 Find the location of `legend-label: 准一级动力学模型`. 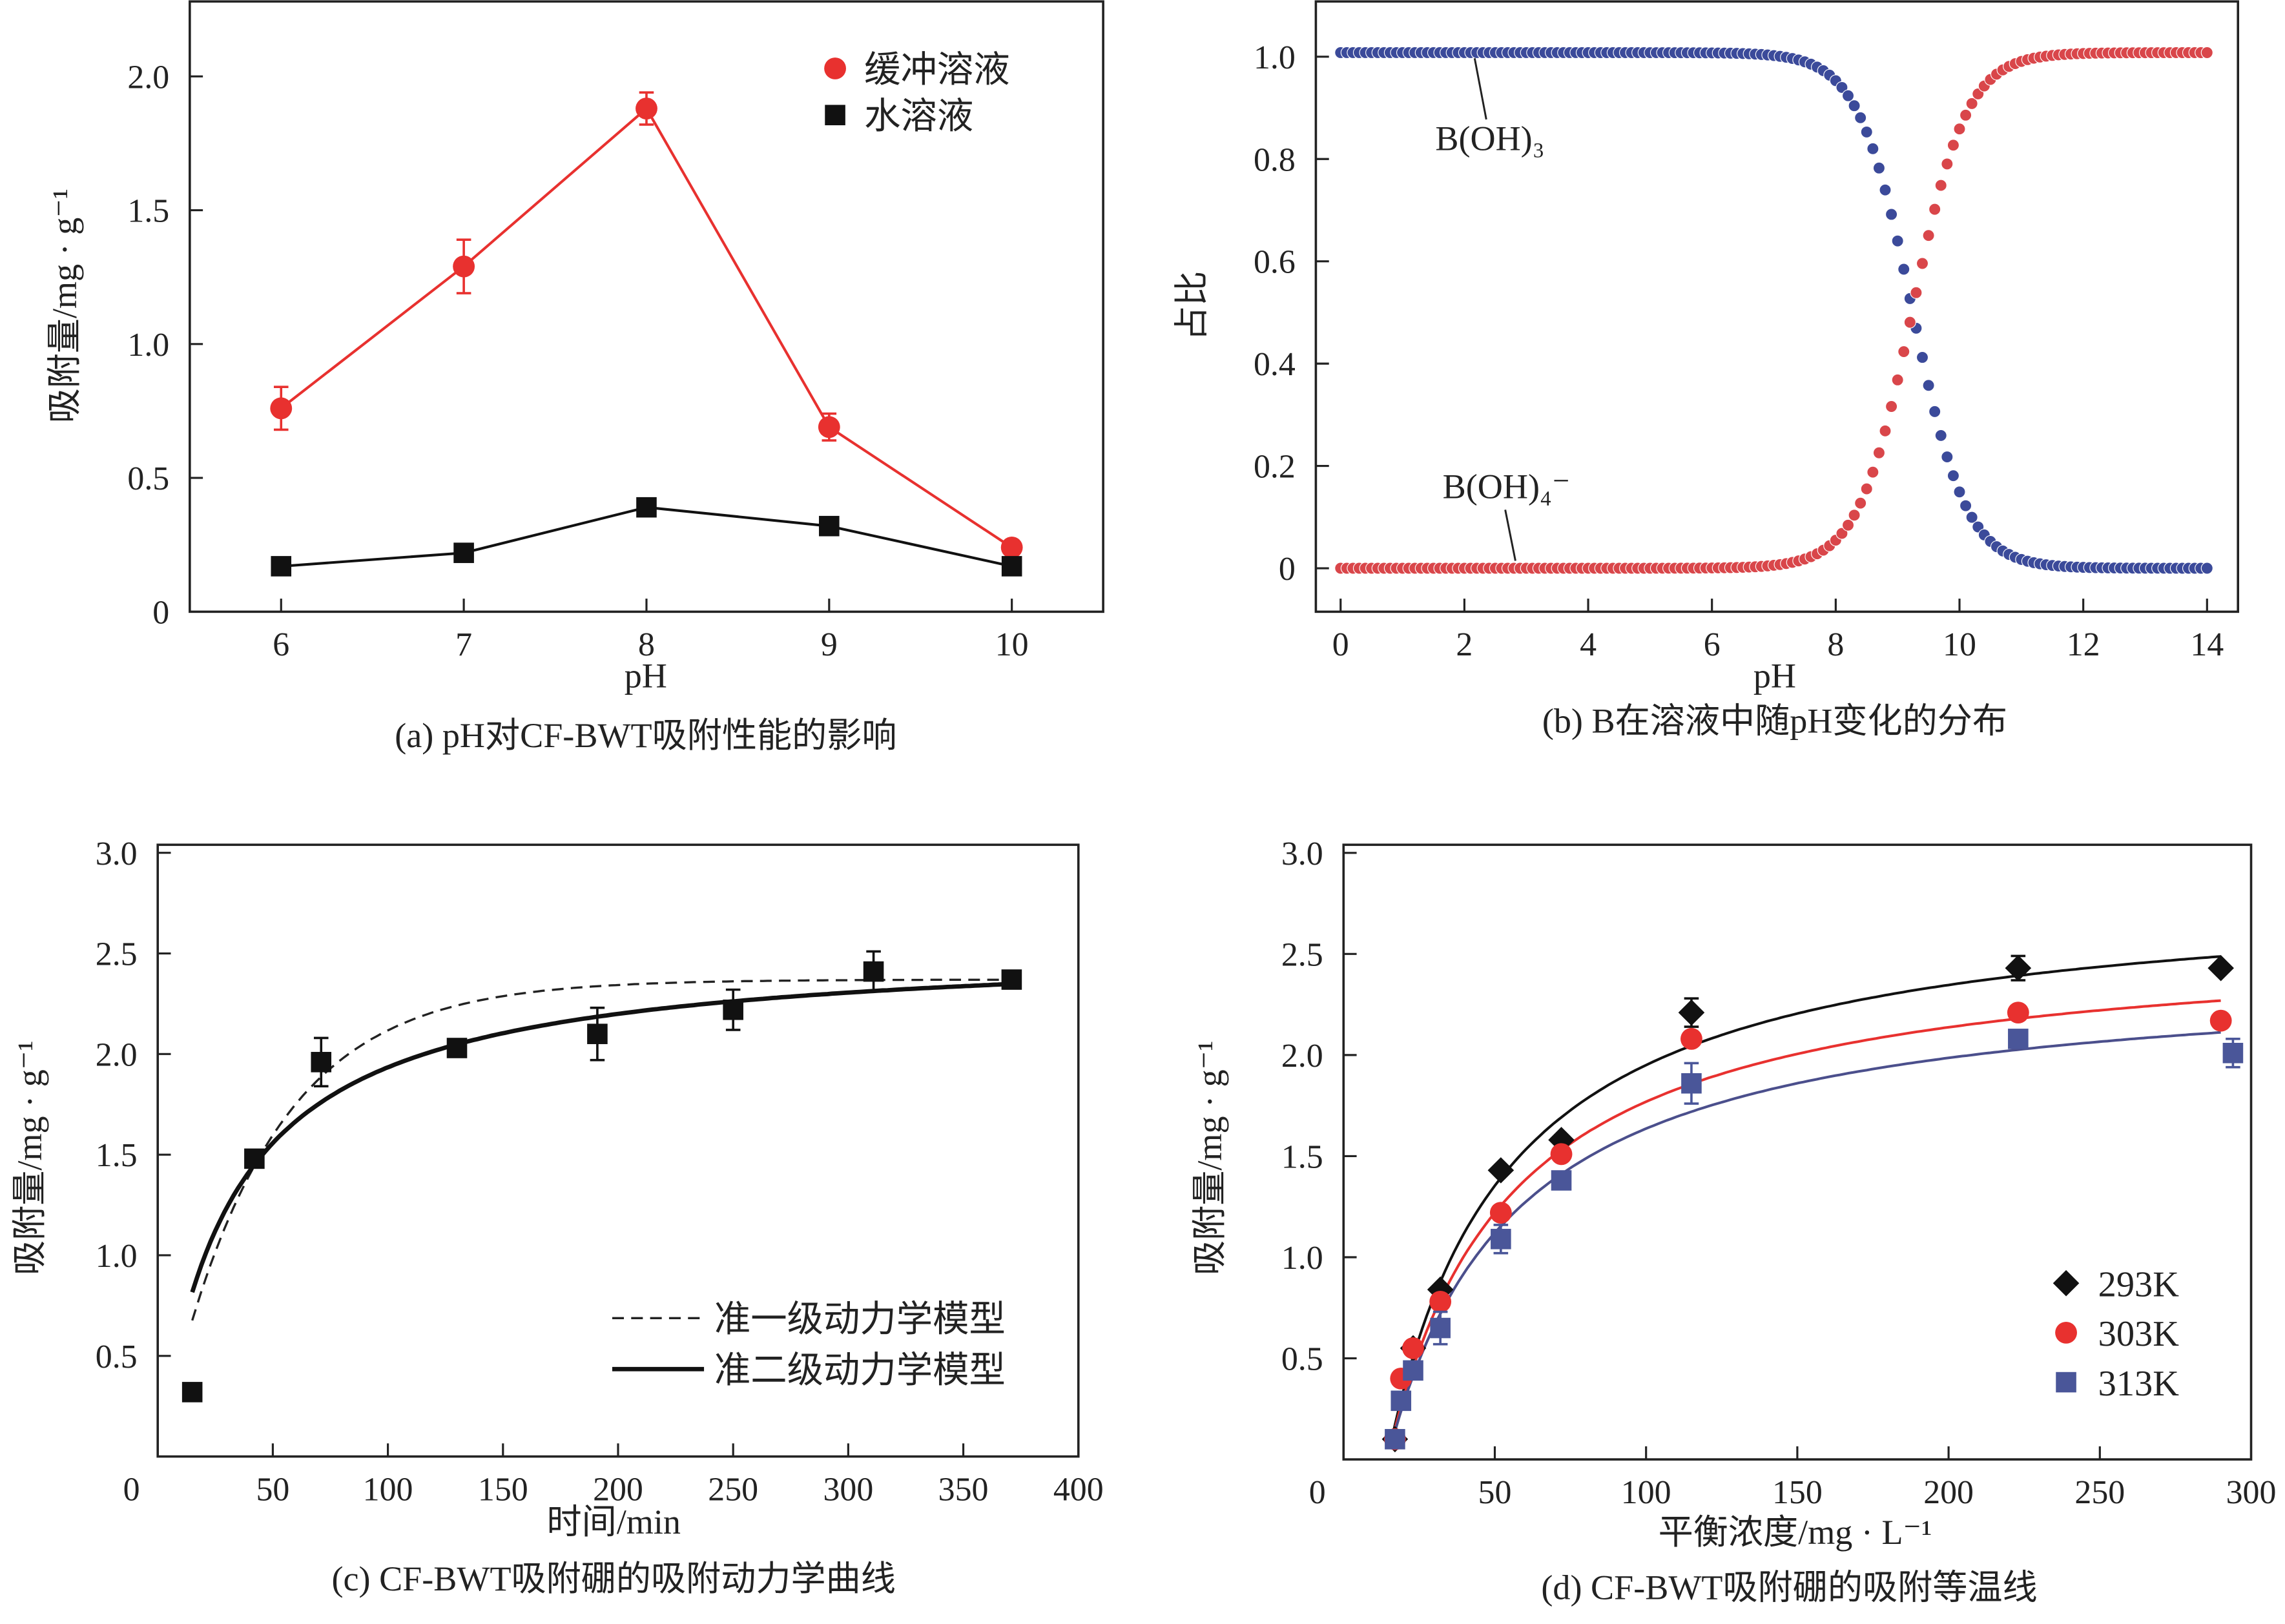

legend-label: 准一级动力学模型 is located at coordinates (860, 1320).